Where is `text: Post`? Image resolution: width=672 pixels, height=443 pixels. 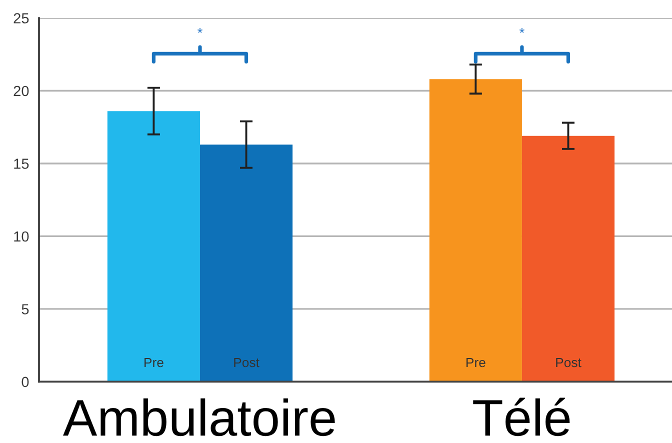 text: Post is located at coordinates (569, 363).